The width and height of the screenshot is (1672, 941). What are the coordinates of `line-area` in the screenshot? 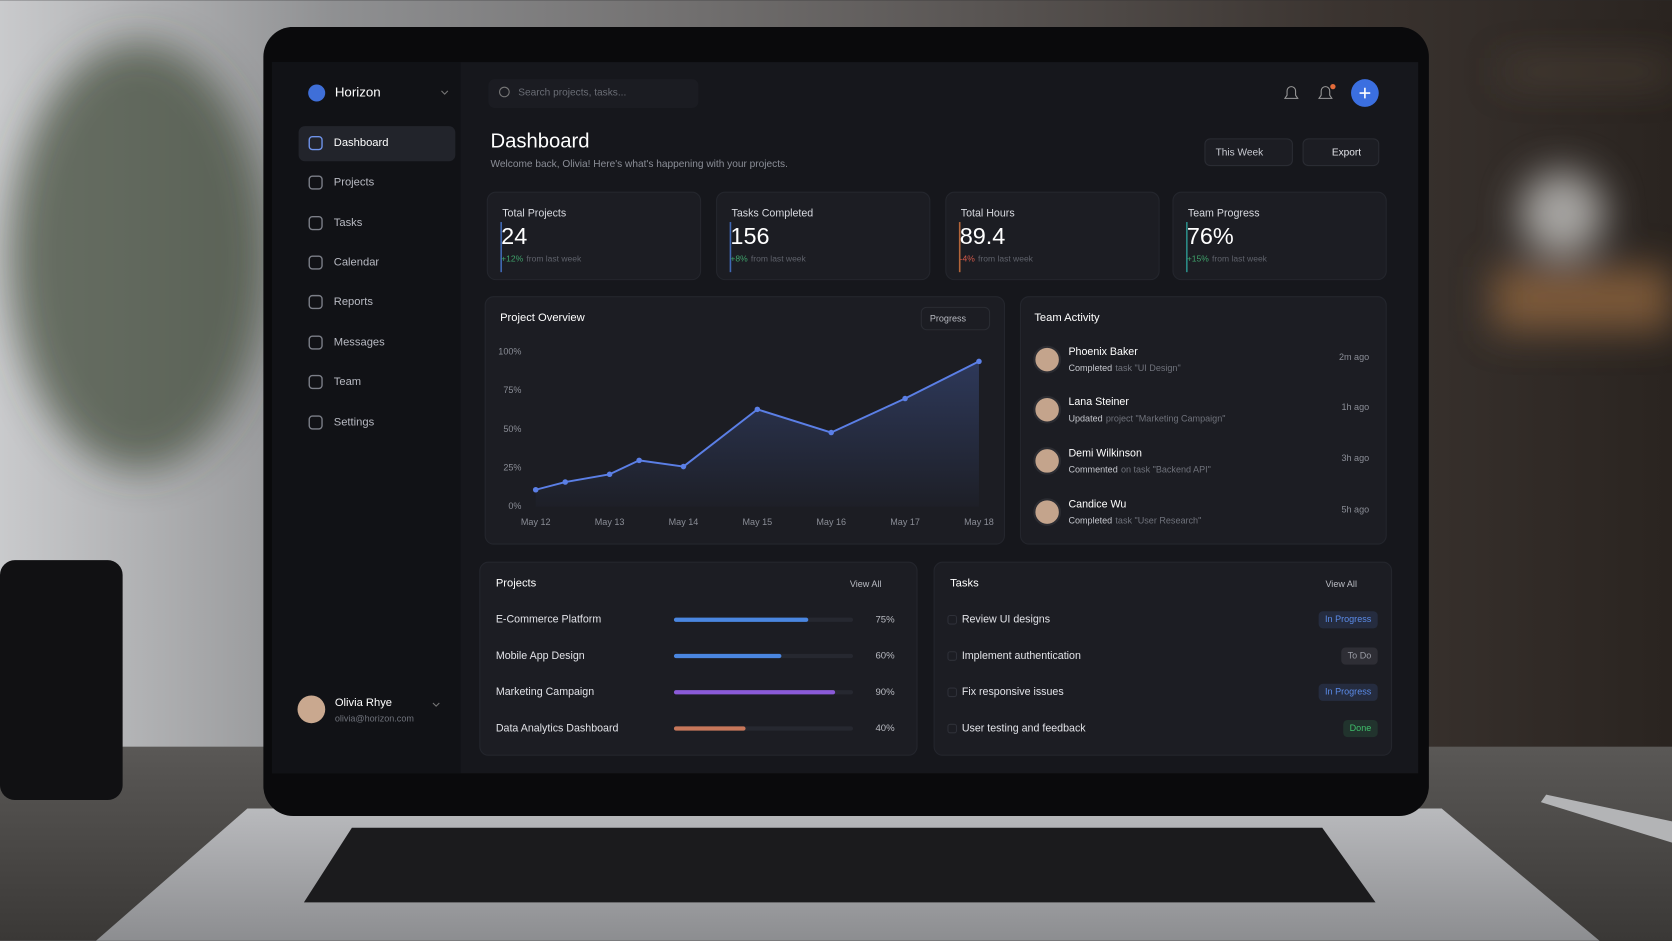 It's located at (757, 434).